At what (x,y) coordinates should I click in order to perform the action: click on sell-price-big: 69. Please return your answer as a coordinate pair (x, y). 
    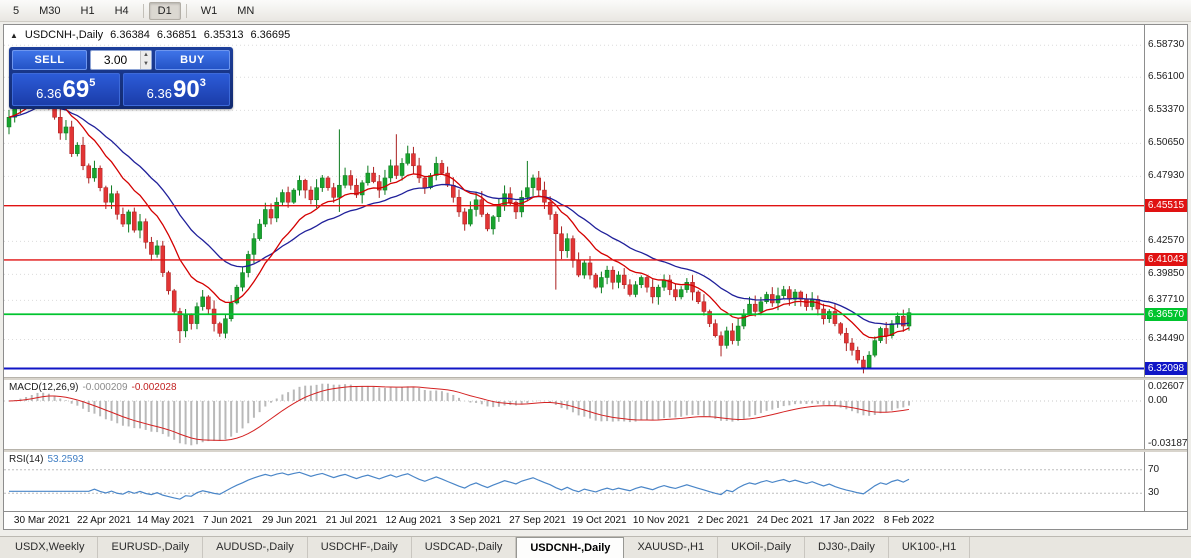
    Looking at the image, I should click on (76, 89).